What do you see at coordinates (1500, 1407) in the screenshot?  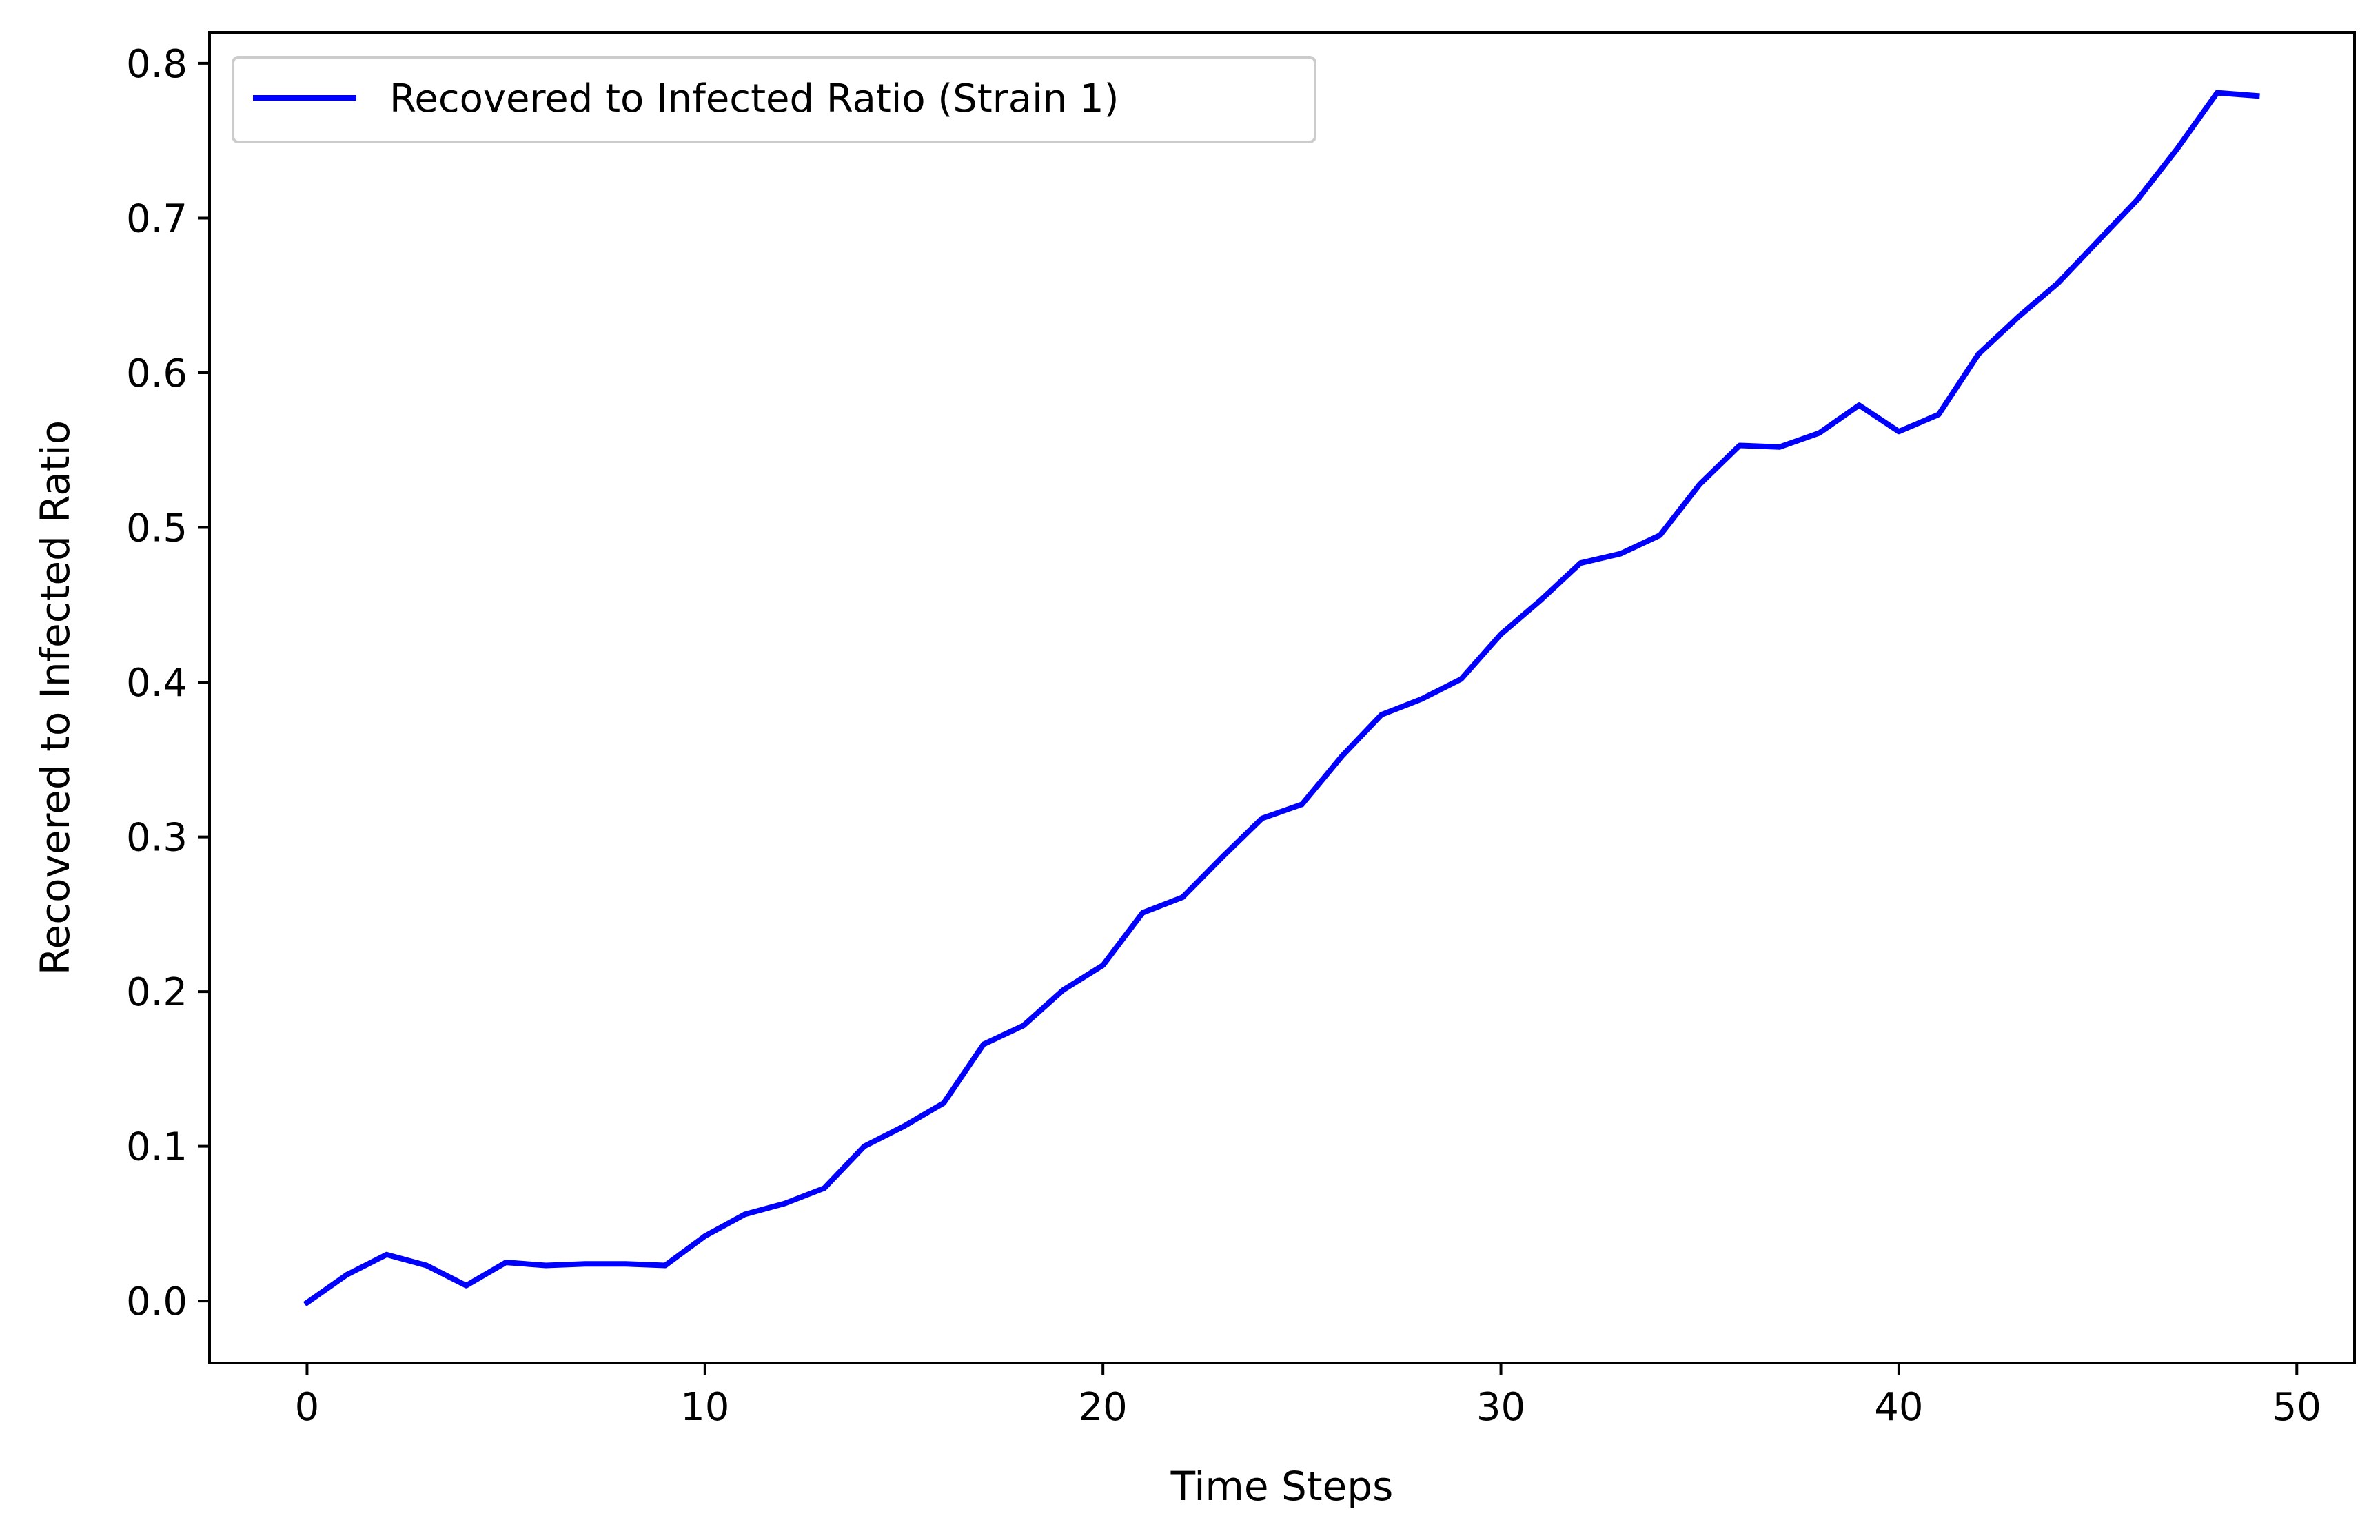 I see `x-tick-label: 30` at bounding box center [1500, 1407].